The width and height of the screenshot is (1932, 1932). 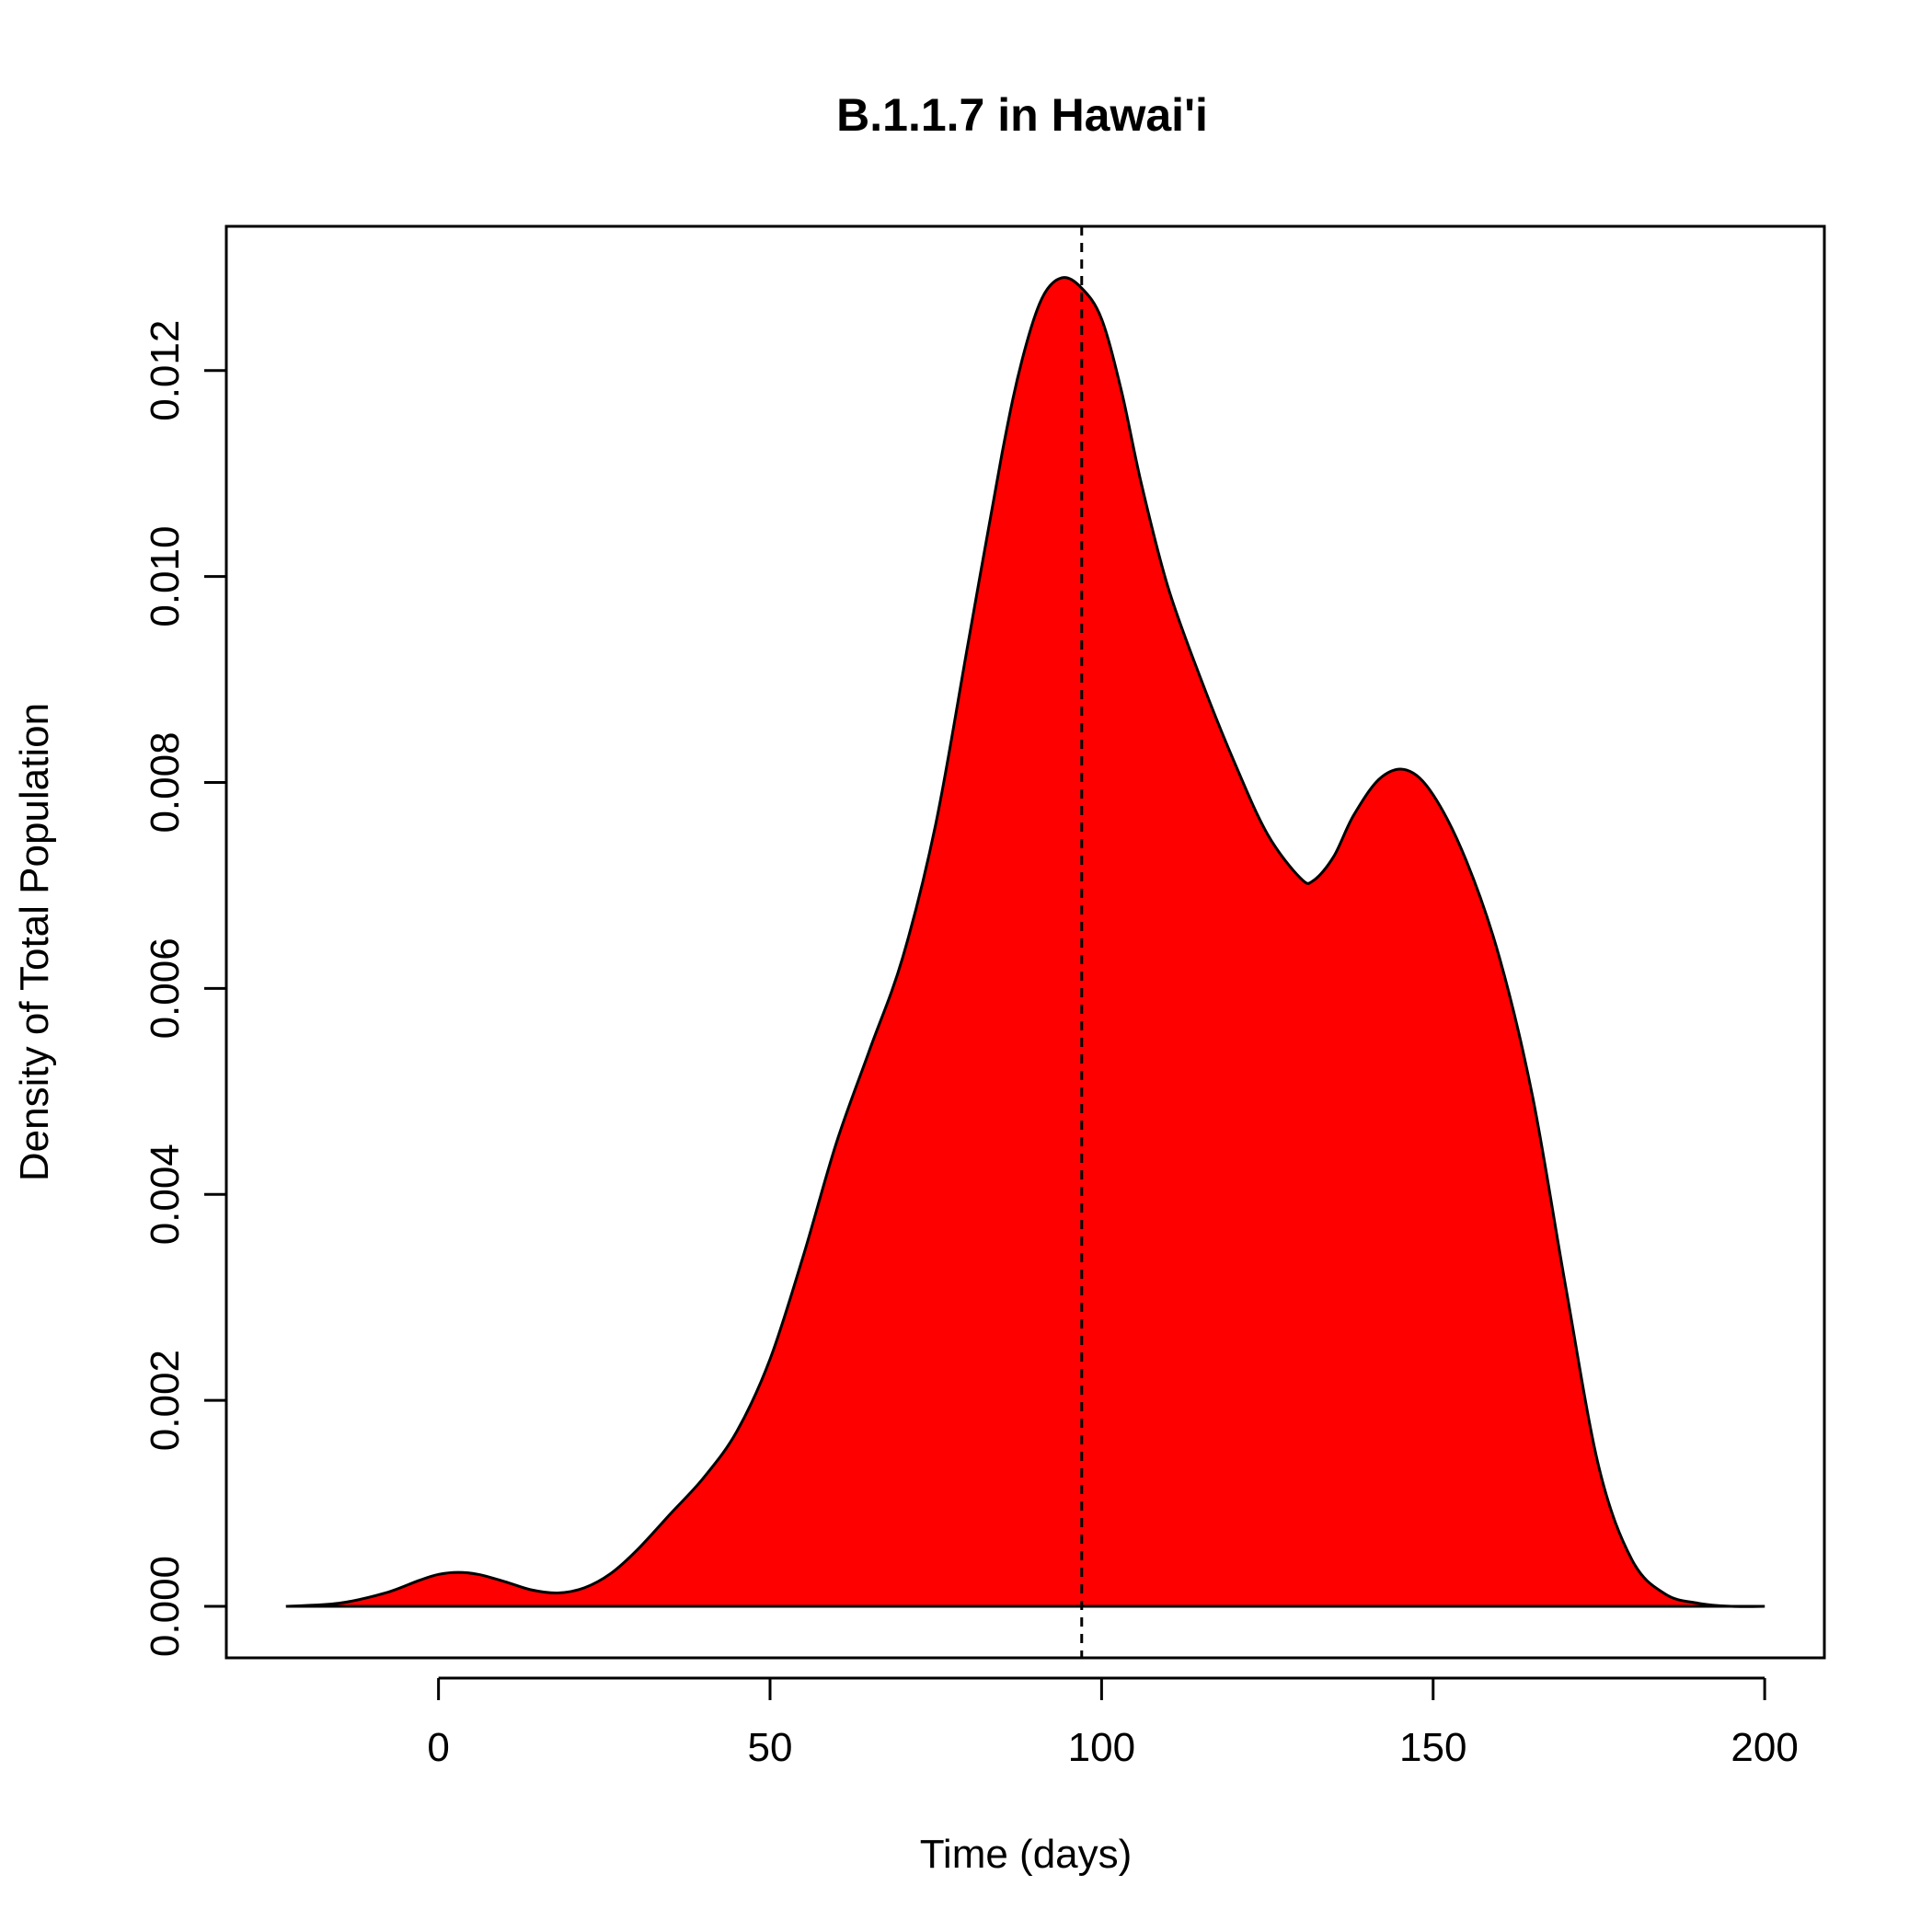 I want to click on x-axis-label: Time (days), so click(x=1026, y=1854).